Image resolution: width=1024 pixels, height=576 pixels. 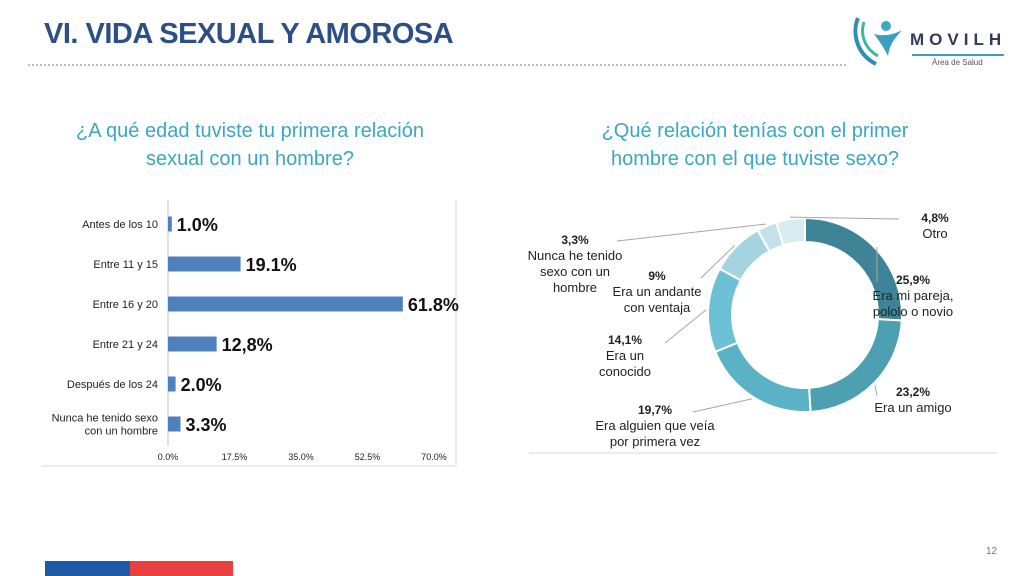 I want to click on donut-percent-label: 19,7%, so click(x=655, y=410).